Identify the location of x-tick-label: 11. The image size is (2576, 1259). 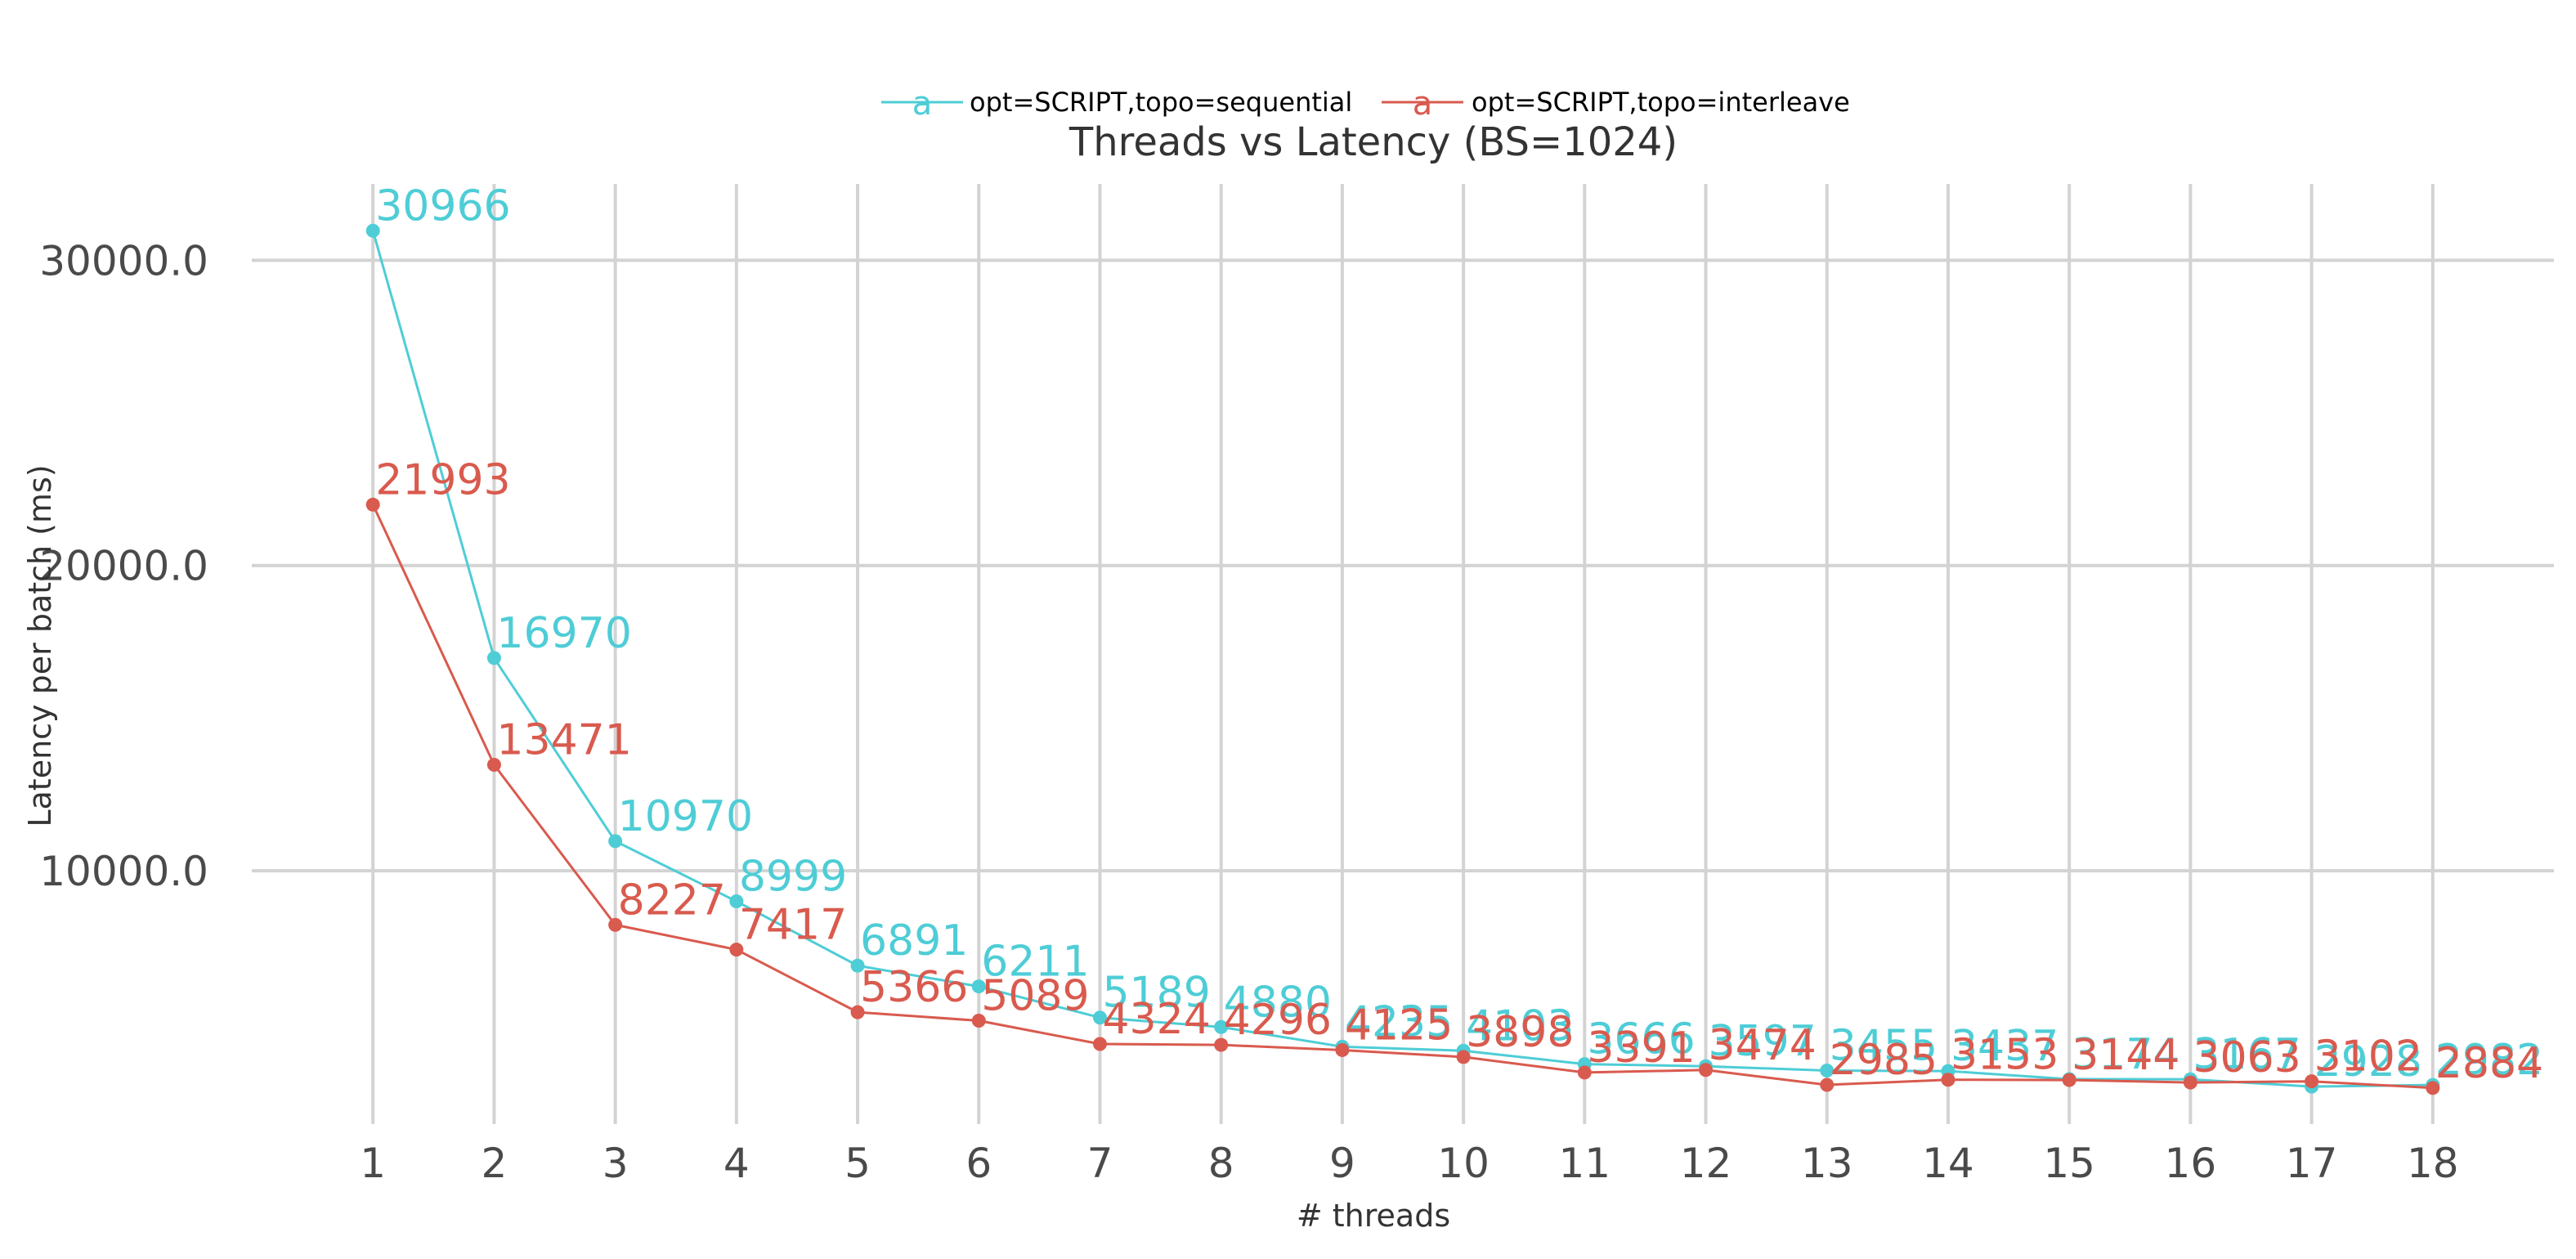
(1585, 1163).